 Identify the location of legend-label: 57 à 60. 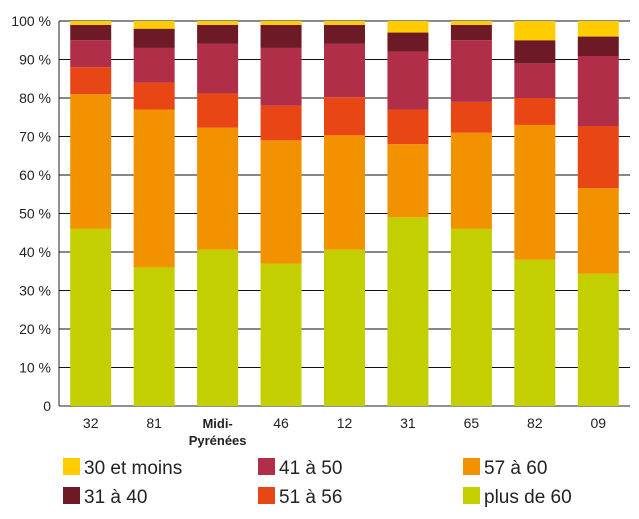
(515, 468).